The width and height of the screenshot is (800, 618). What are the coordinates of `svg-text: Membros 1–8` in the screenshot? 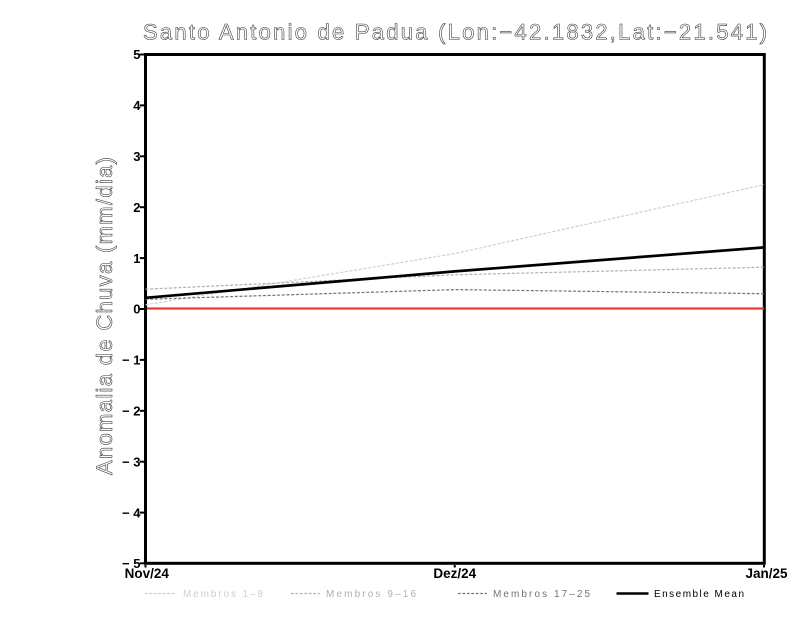 It's located at (223, 594).